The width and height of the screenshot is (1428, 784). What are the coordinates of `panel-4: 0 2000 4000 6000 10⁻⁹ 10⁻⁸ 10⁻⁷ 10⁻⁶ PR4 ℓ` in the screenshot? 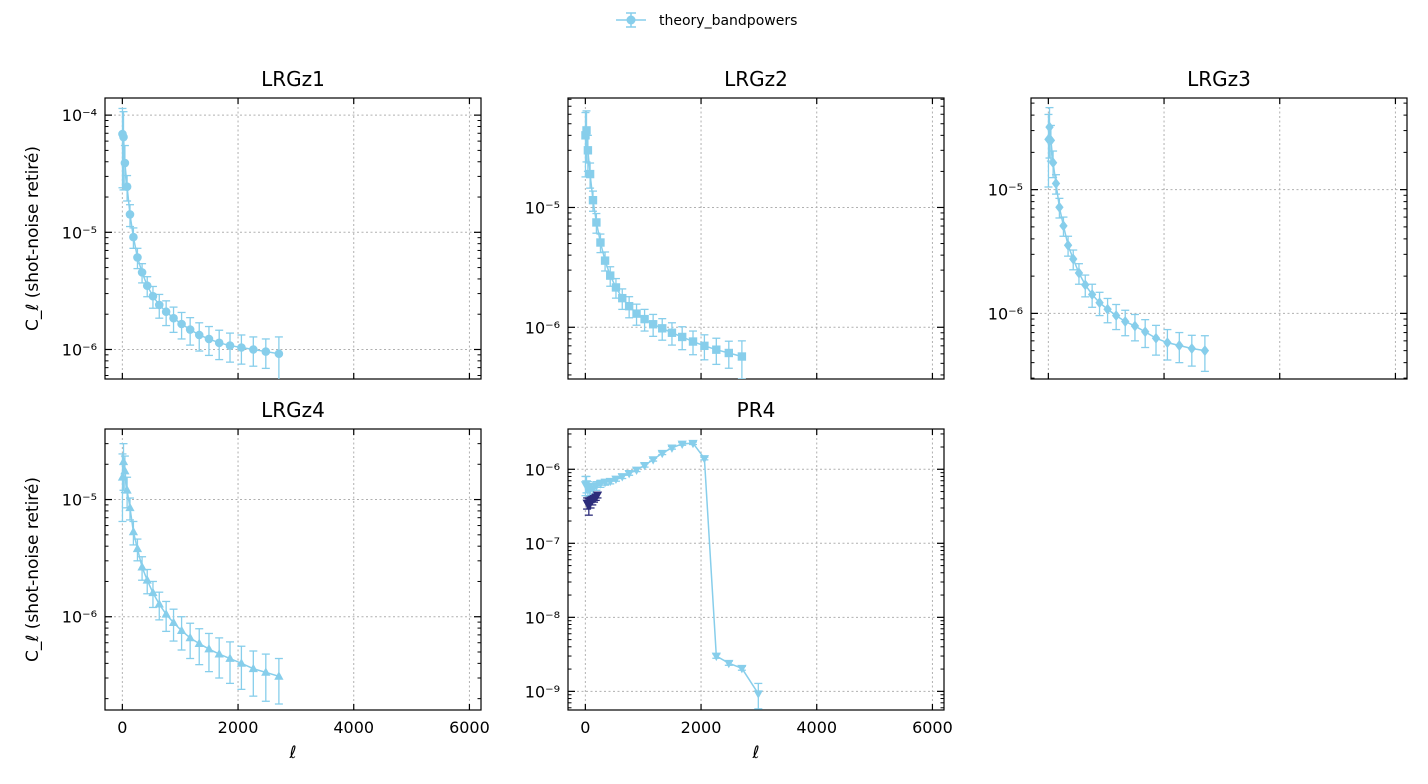 It's located at (739, 580).